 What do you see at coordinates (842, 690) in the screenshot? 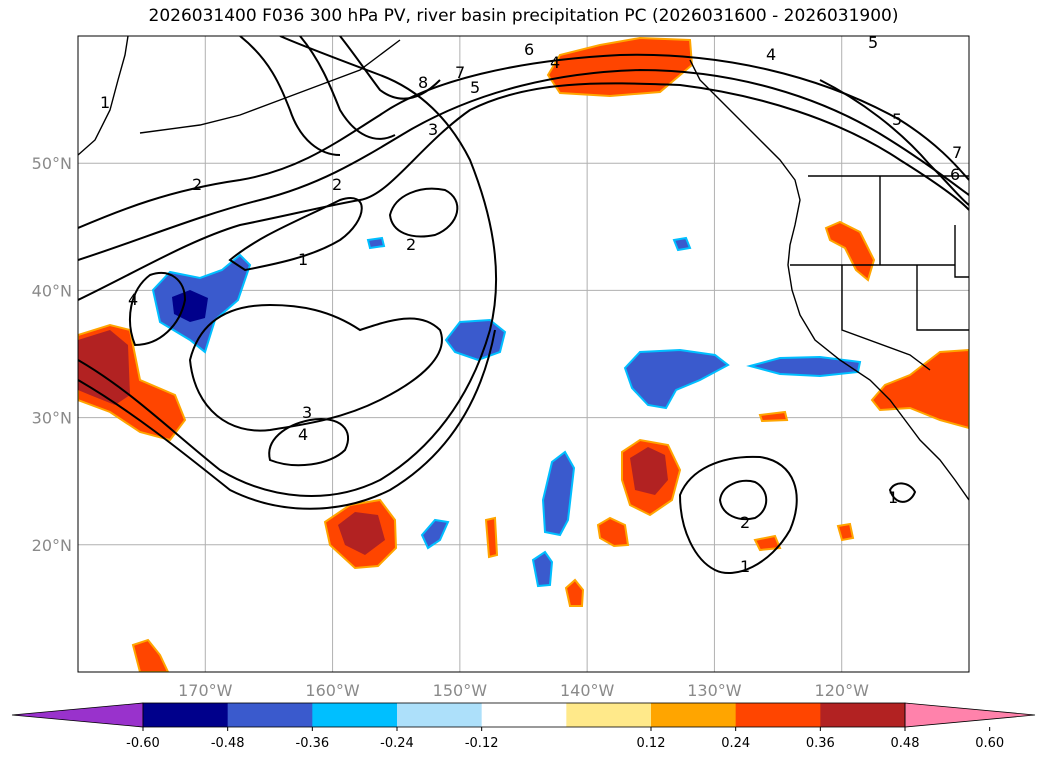
I see `longitude-label: 120°W` at bounding box center [842, 690].